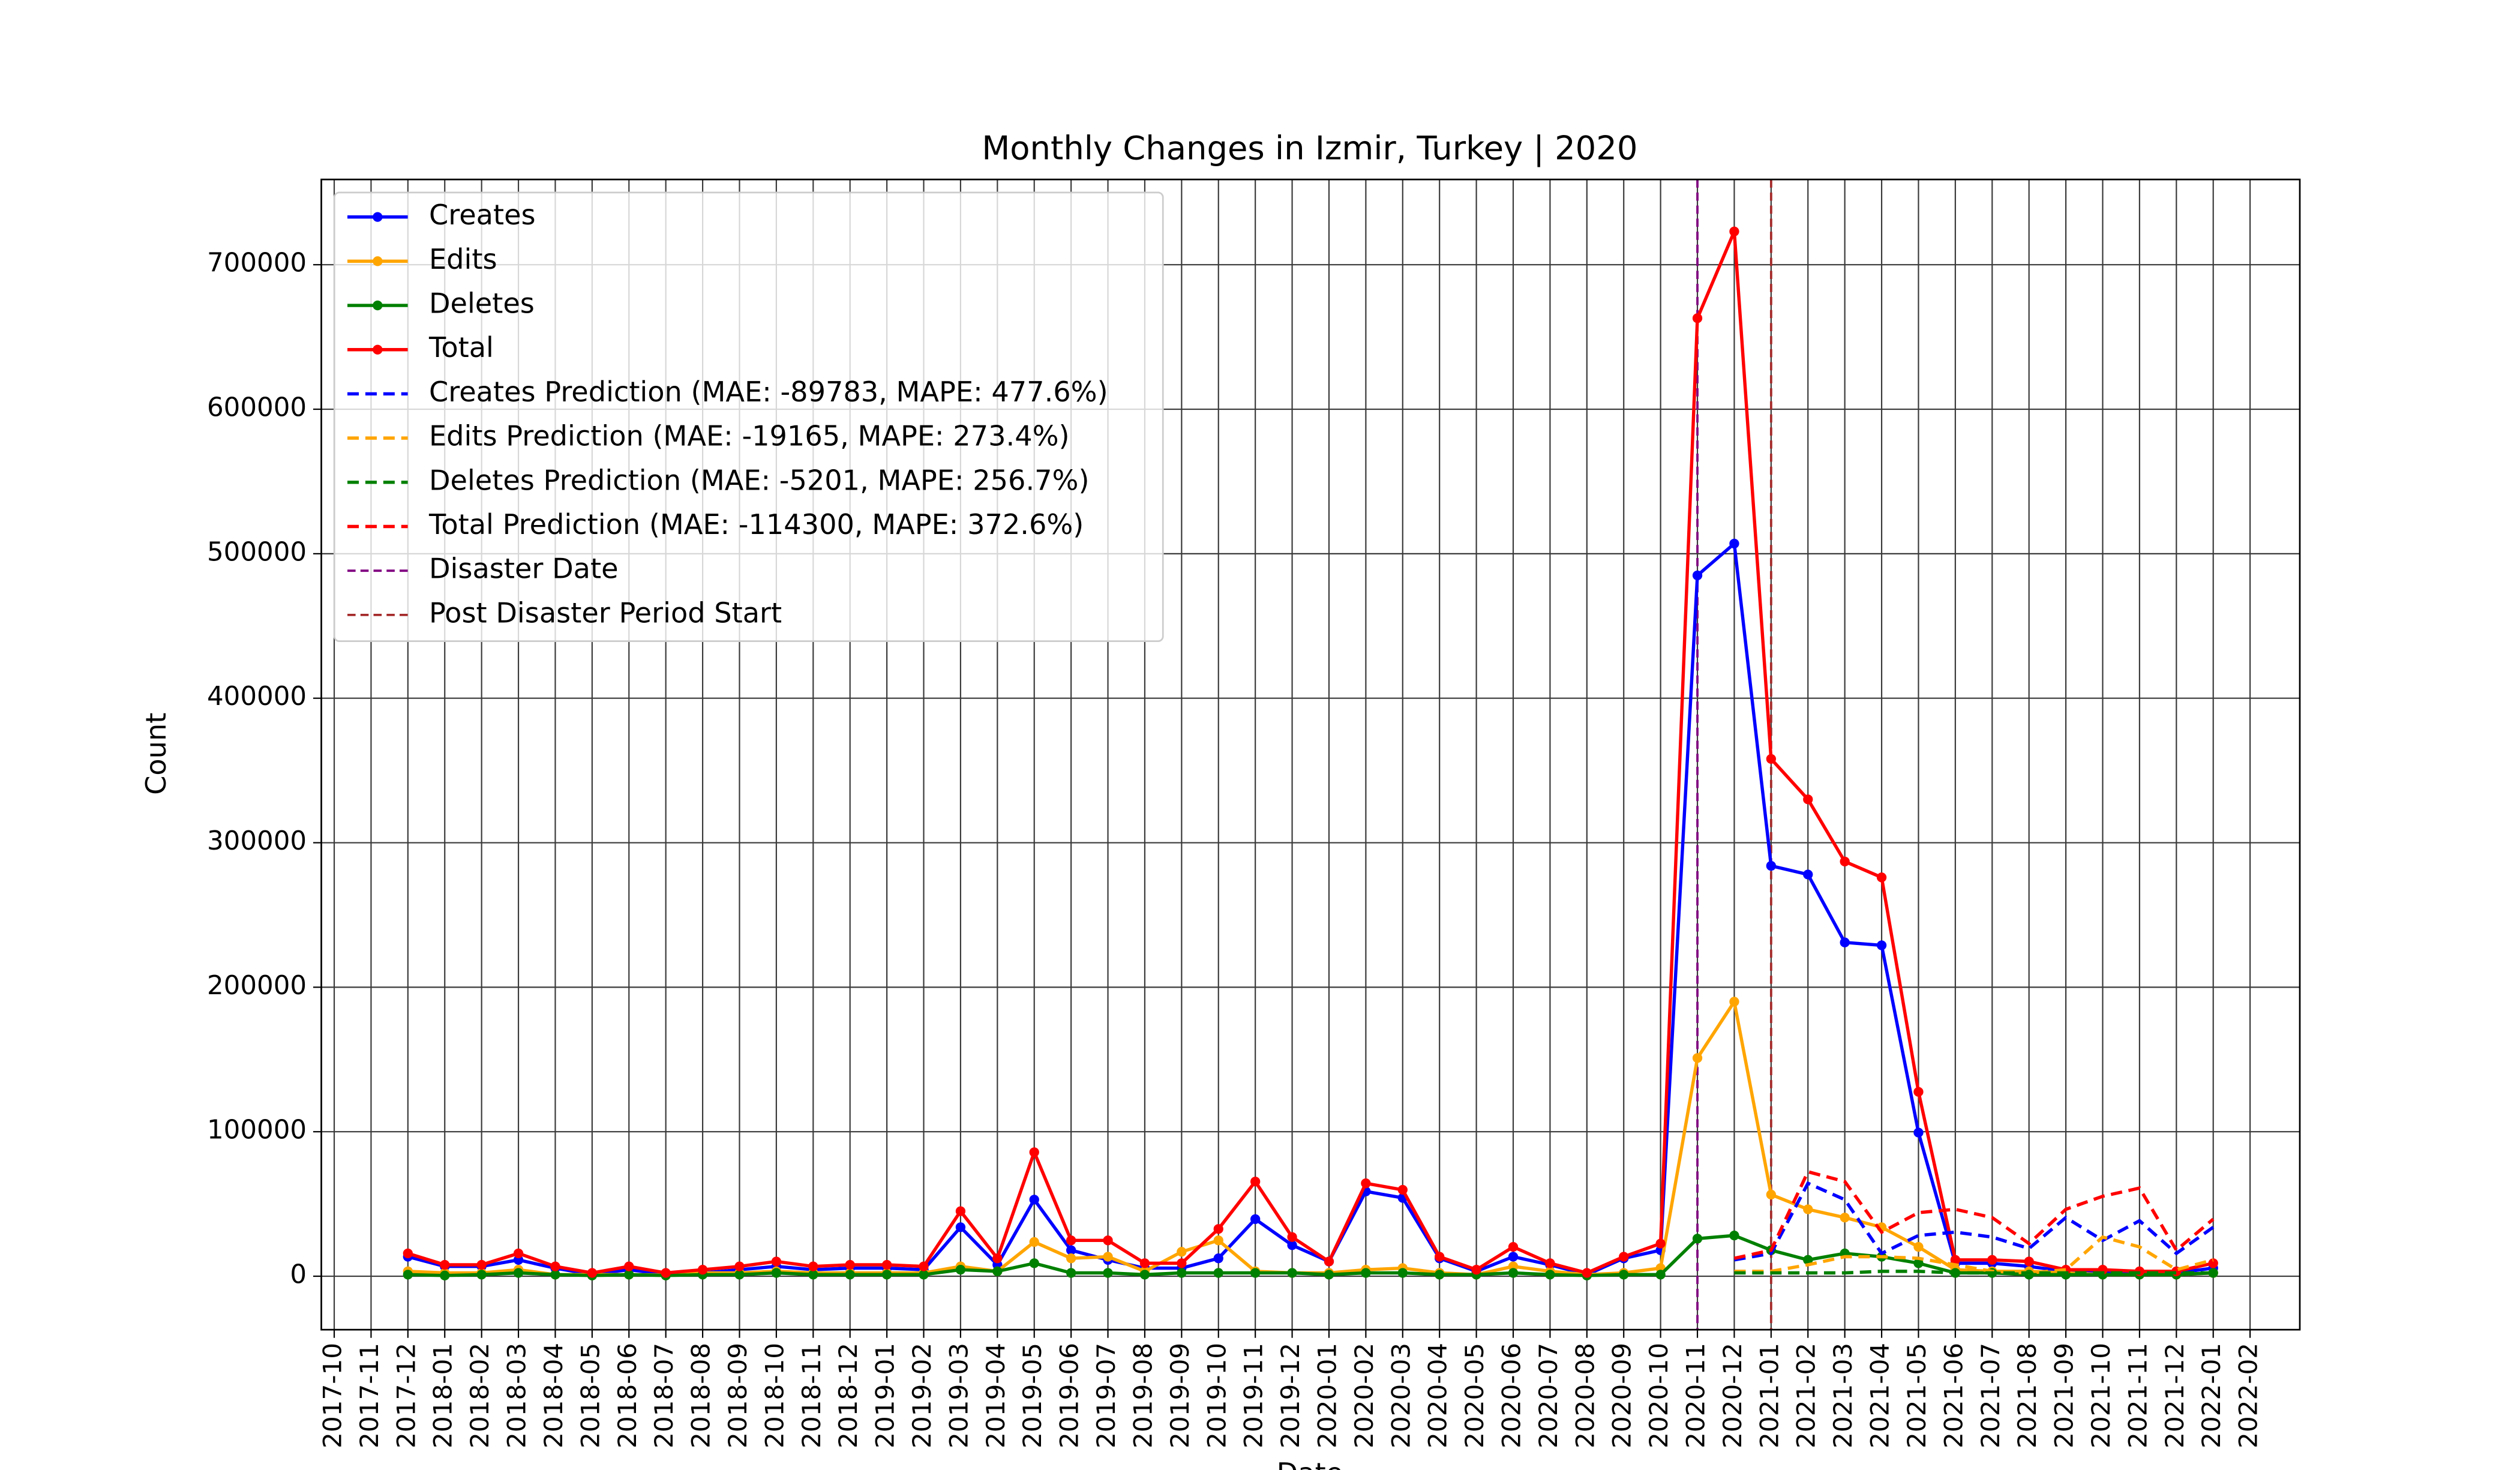 This screenshot has width=2520, height=1470. I want to click on x-tick-label: 2018-12, so click(848, 1395).